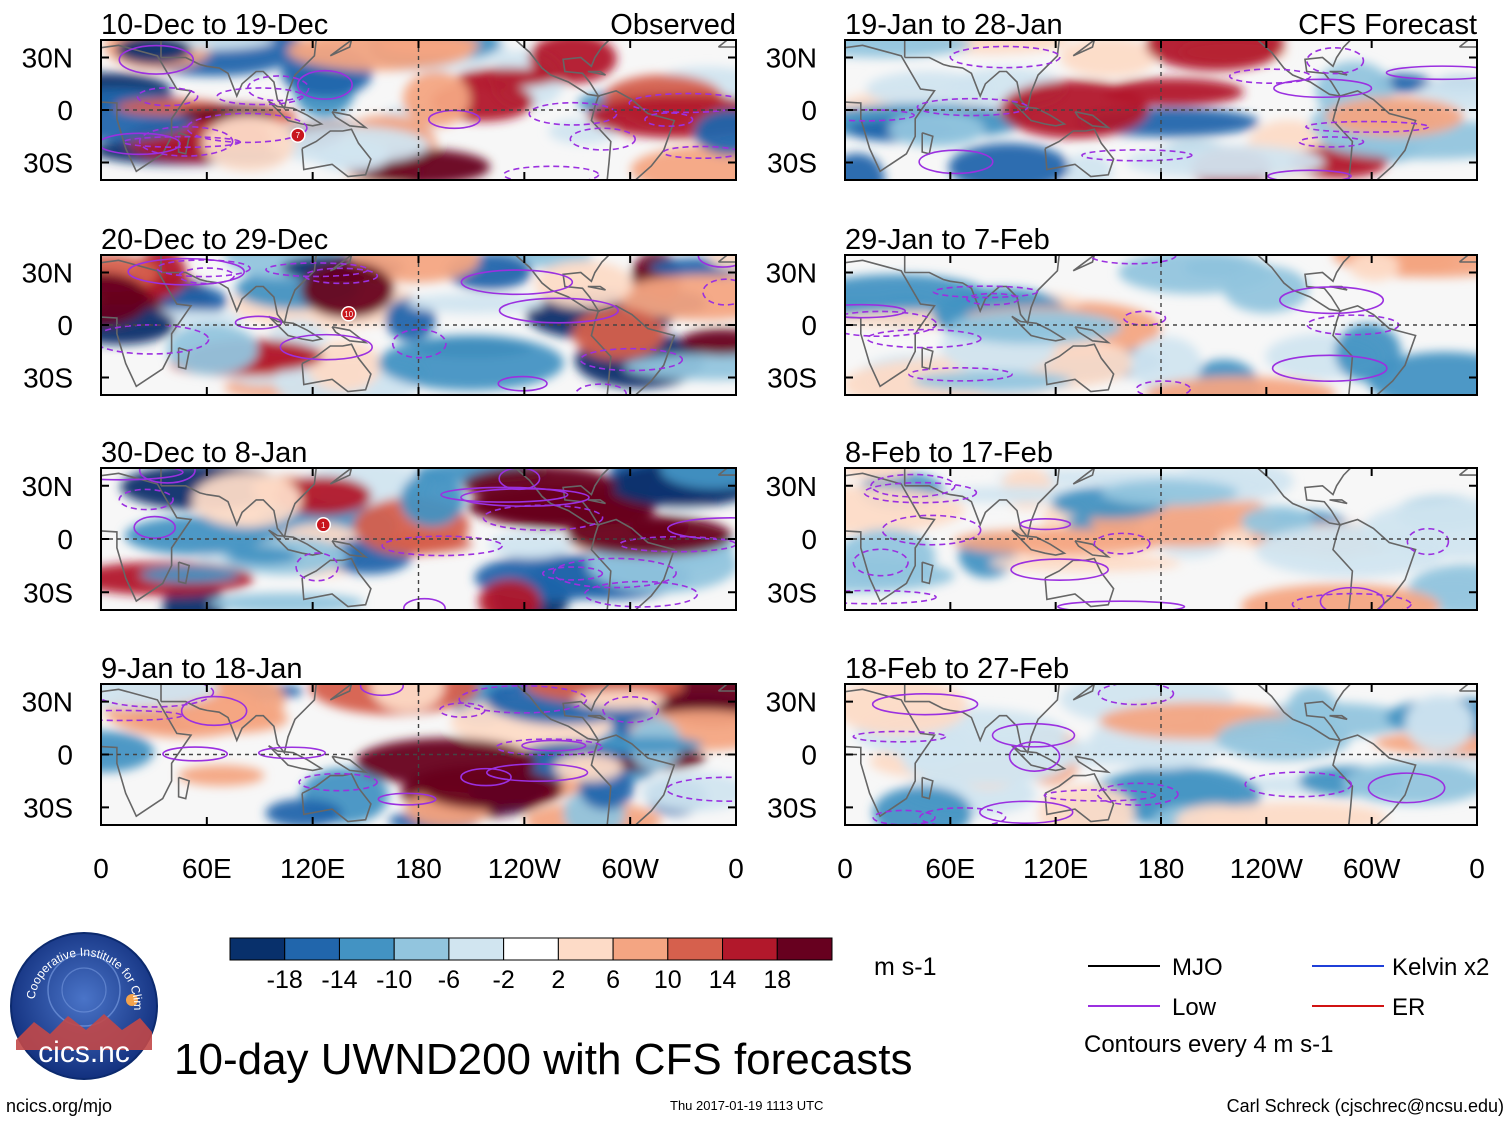 This screenshot has height=1121, width=1510. What do you see at coordinates (1365, 1106) in the screenshot?
I see `footer-credit: Carl Schreck (cjschrec@ncsu.edu)` at bounding box center [1365, 1106].